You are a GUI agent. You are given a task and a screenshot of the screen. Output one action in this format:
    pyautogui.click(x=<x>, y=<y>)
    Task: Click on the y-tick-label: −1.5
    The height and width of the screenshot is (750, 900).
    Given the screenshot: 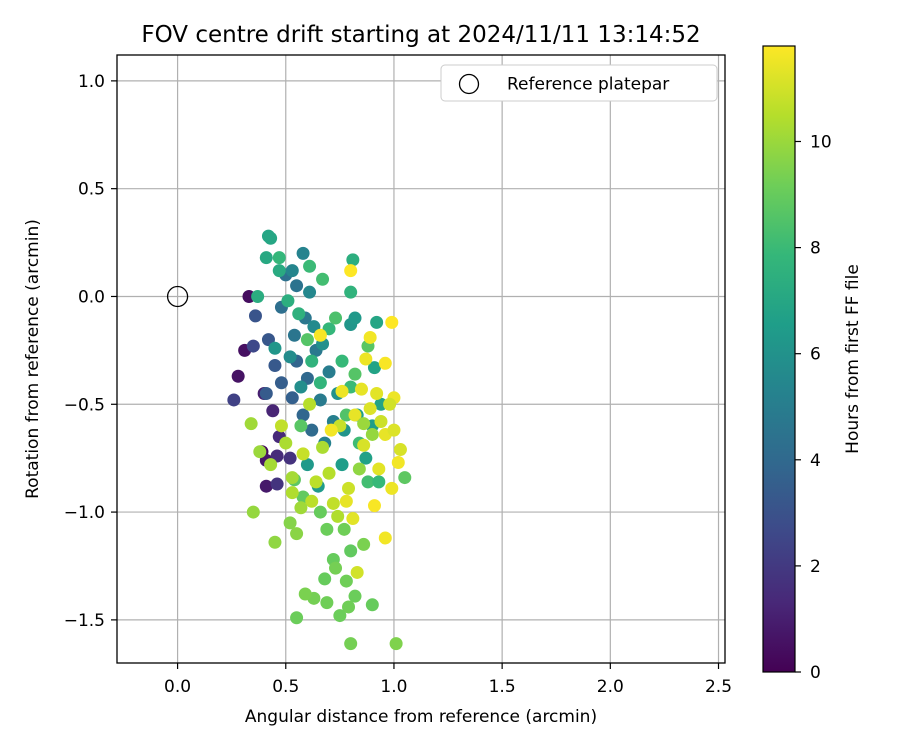 What is the action you would take?
    pyautogui.click(x=84, y=621)
    